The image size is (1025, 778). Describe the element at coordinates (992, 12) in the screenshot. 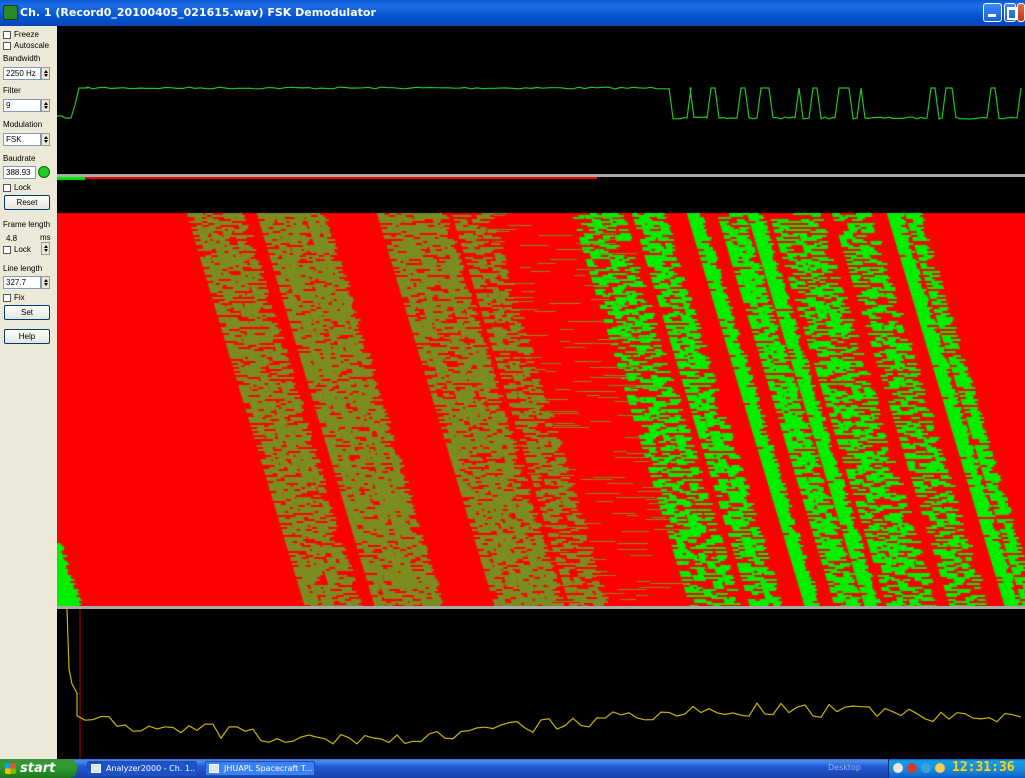

I see `minimize-button` at that location.